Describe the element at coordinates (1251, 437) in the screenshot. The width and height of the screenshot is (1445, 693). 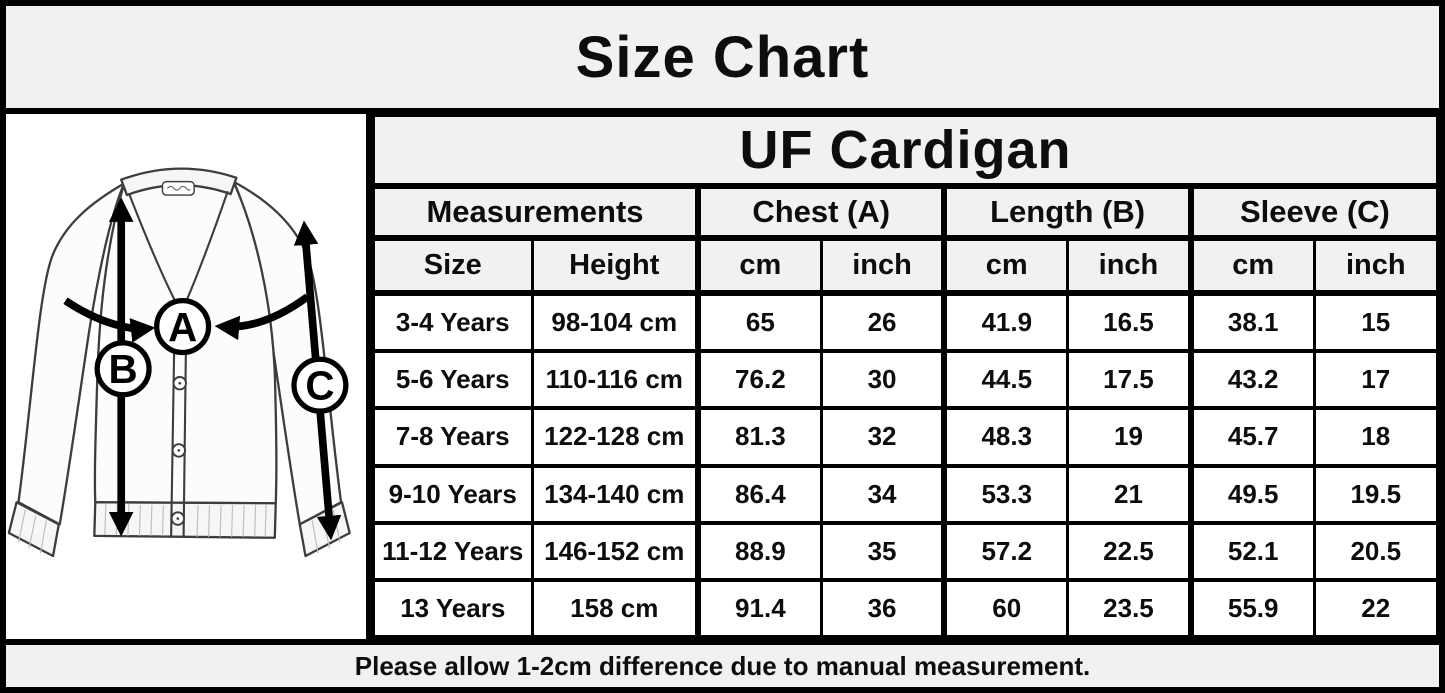
I see `sleeve-cm-cell: 45.7` at that location.